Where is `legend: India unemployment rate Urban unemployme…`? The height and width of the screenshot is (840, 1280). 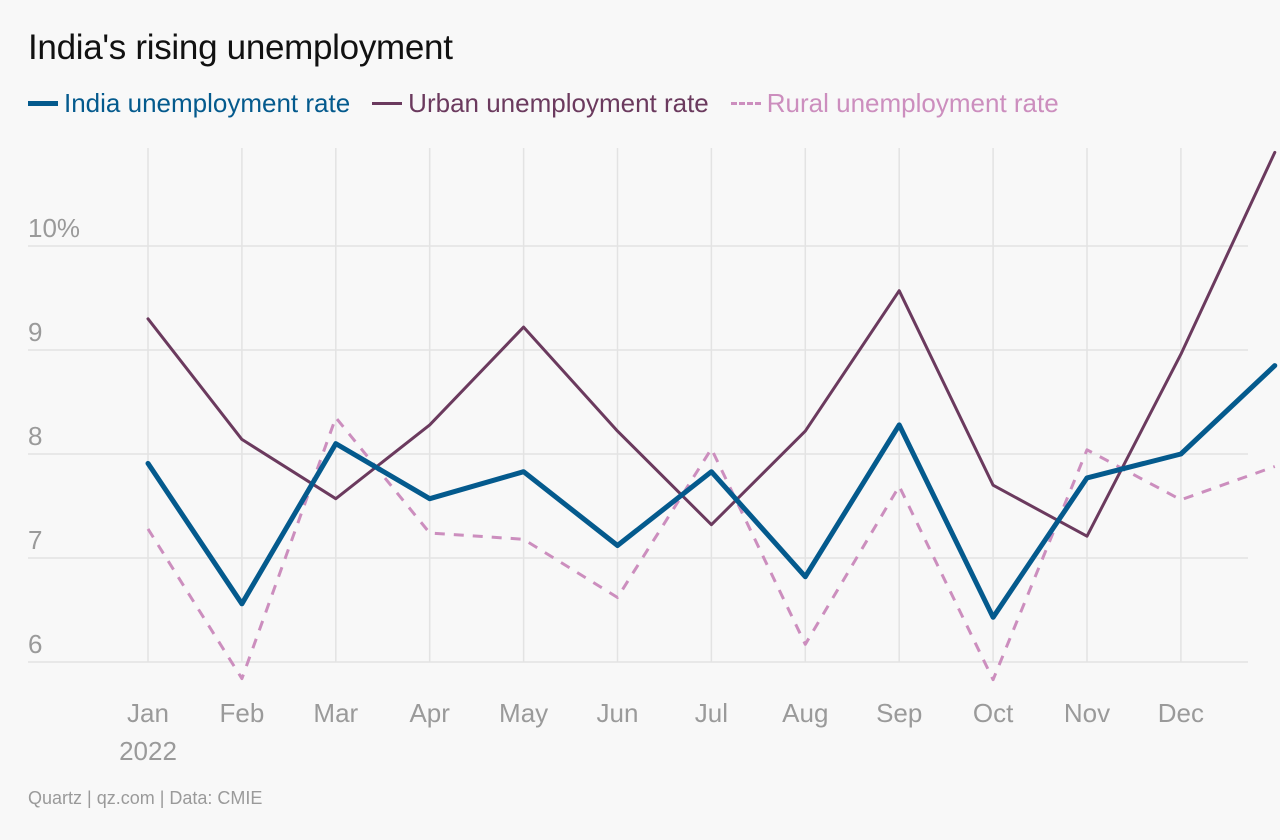
legend: India unemployment rate Urban unemployme… is located at coordinates (554, 103).